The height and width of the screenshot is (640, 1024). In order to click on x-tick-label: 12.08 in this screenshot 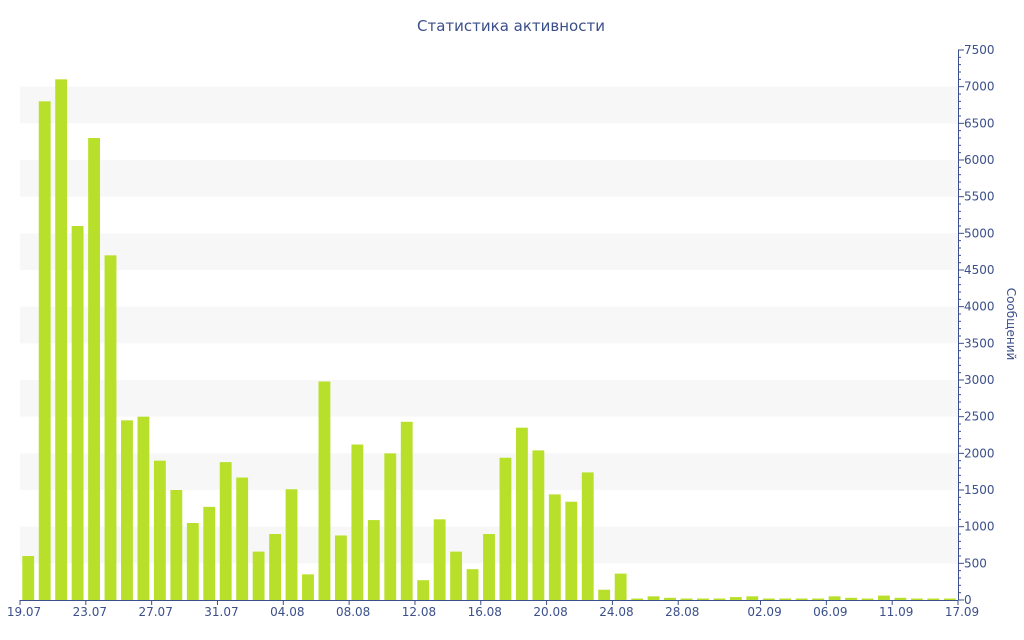, I will do `click(419, 612)`.